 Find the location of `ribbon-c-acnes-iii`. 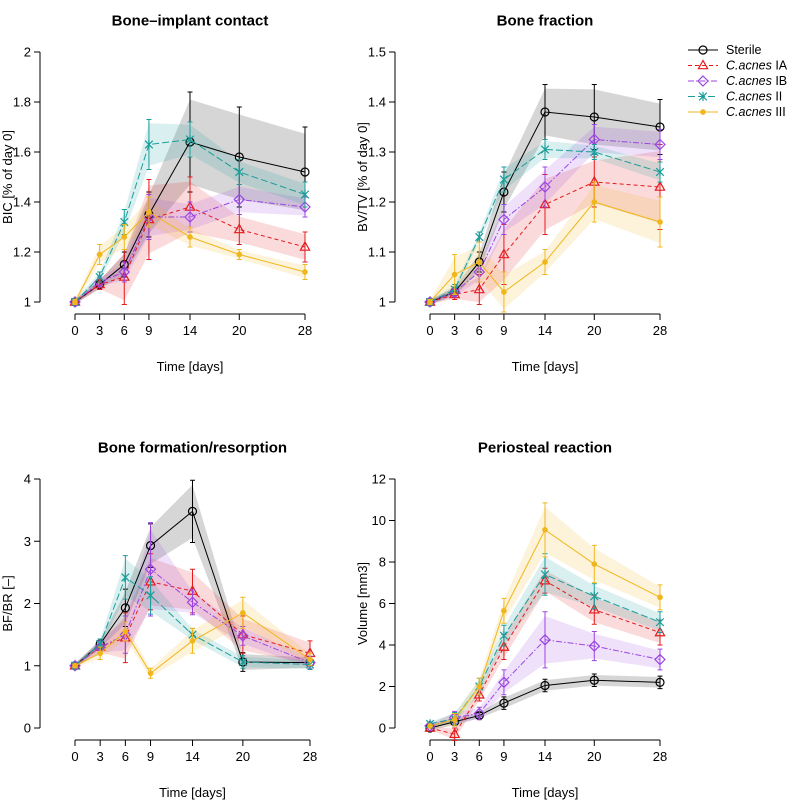

ribbon-c-acnes-iii is located at coordinates (545, 617).